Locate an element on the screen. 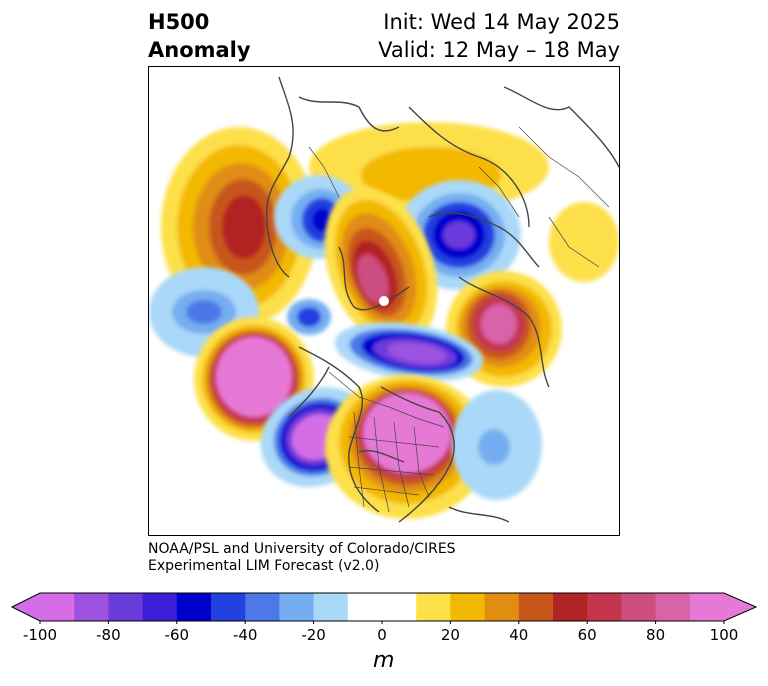 Image resolution: width=768 pixels, height=686 pixels. colorbar-extend-low is located at coordinates (26, 607).